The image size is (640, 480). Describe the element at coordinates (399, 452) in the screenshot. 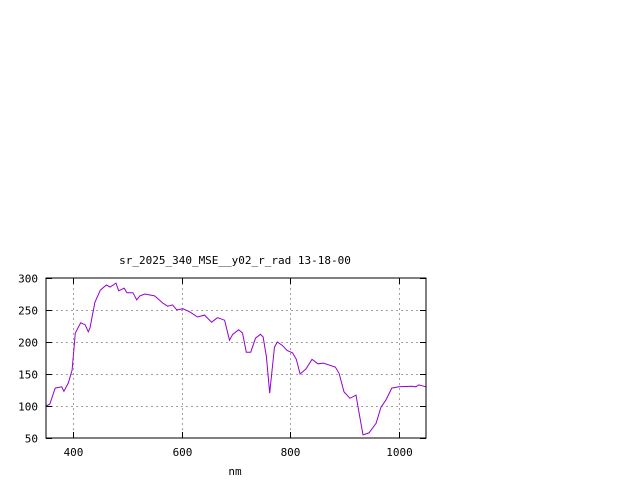

I see `x-tick-label: 1000` at that location.